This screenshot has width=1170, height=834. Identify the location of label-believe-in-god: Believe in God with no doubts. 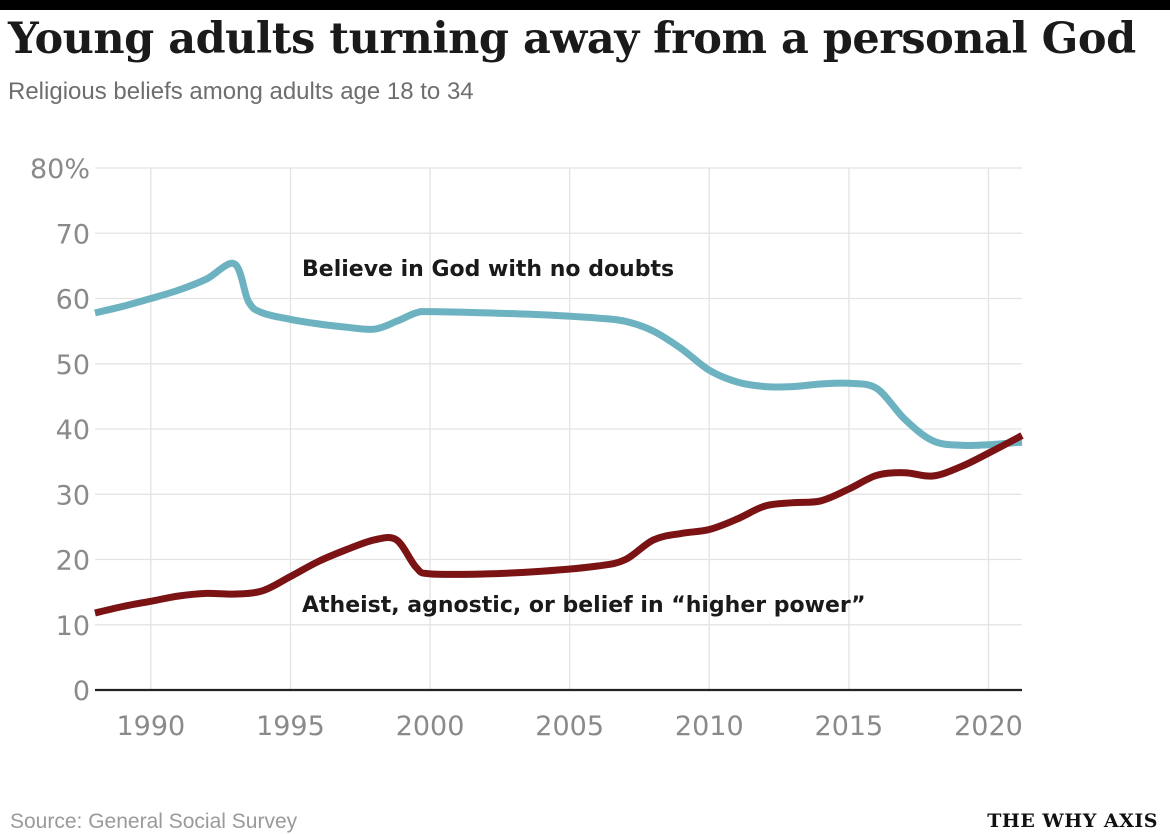
(488, 269).